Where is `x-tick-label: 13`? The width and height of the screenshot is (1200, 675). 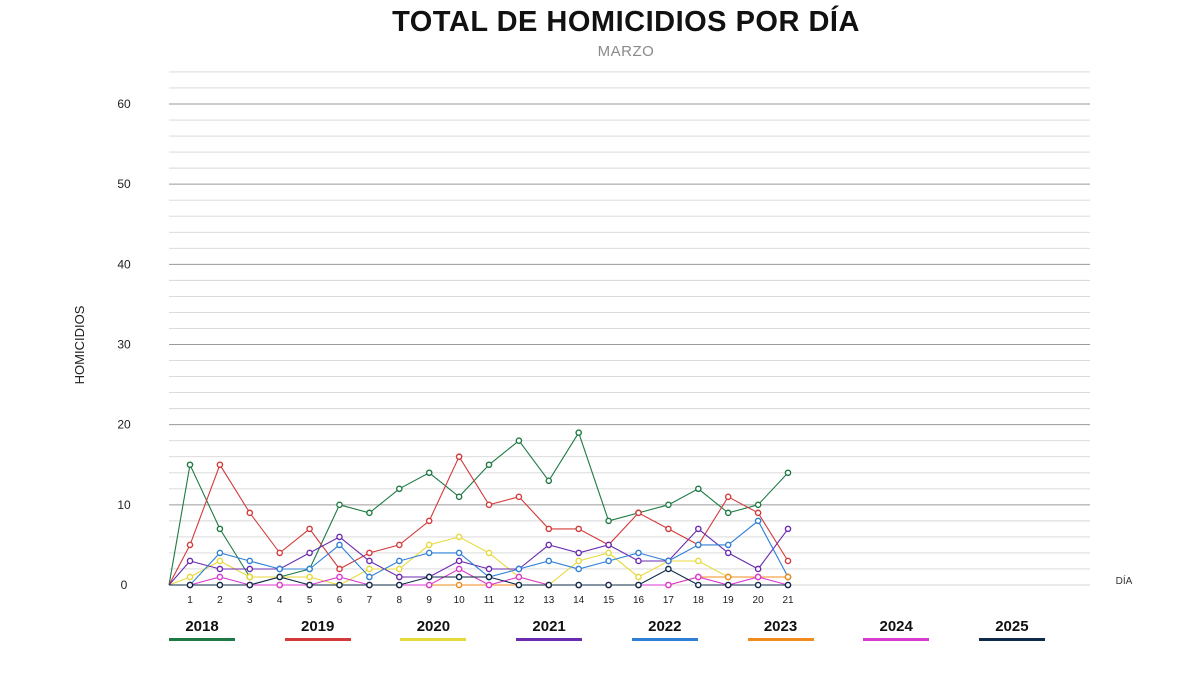 x-tick-label: 13 is located at coordinates (549, 600).